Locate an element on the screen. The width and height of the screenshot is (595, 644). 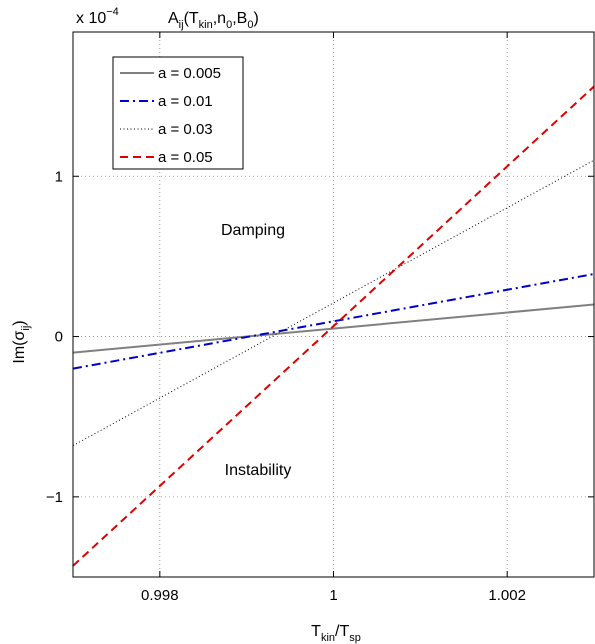
x-tick-label: 1 is located at coordinates (333, 595).